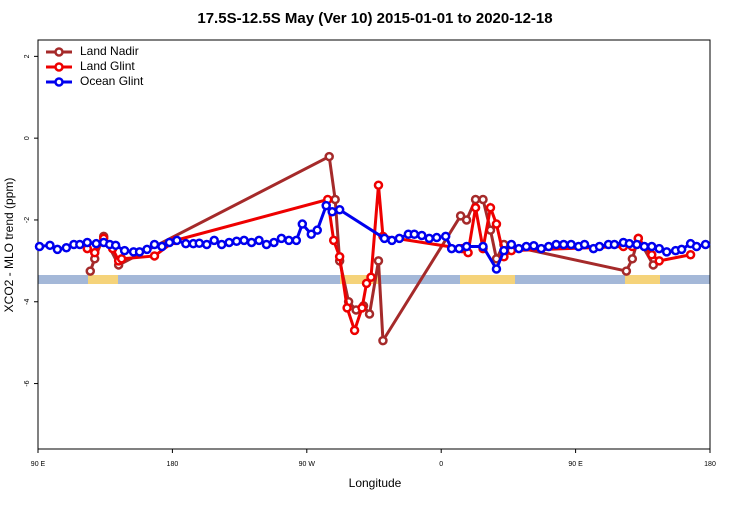 This screenshot has width=750, height=505. Describe the element at coordinates (27, 220) in the screenshot. I see `y-tick-label: -2` at that location.